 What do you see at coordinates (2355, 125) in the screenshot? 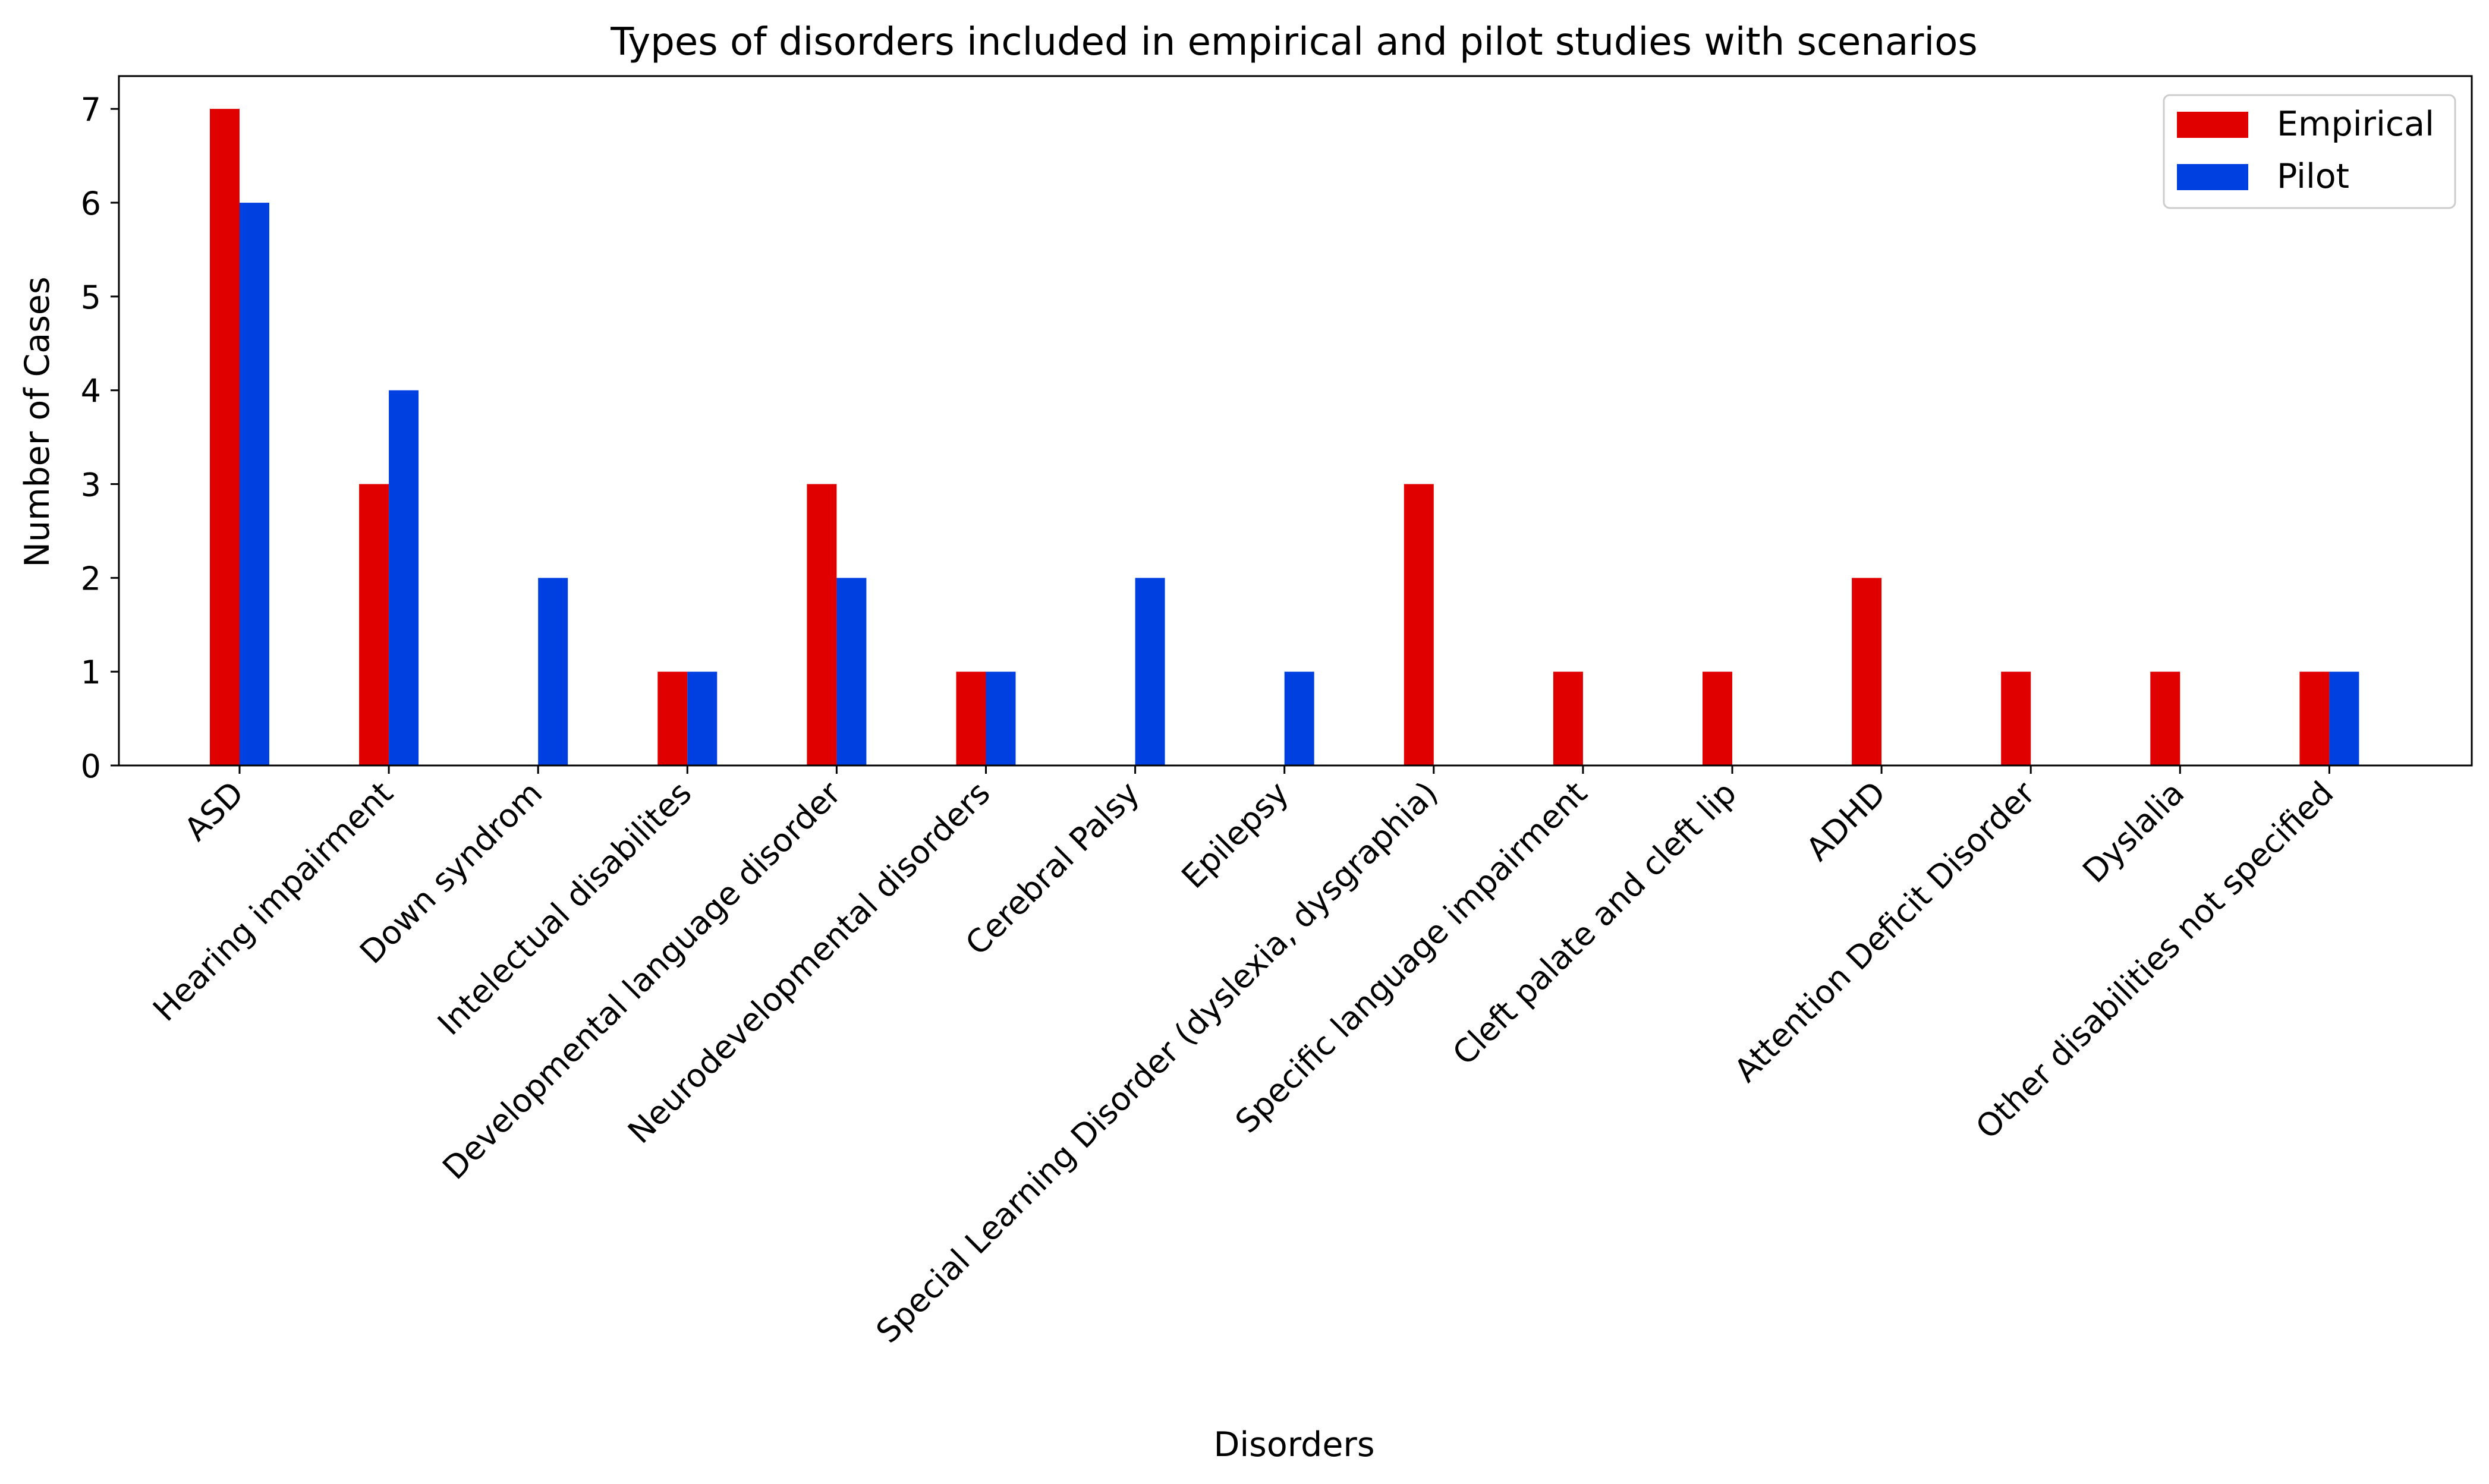
I see `legend-label-empirical: Empirical` at bounding box center [2355, 125].